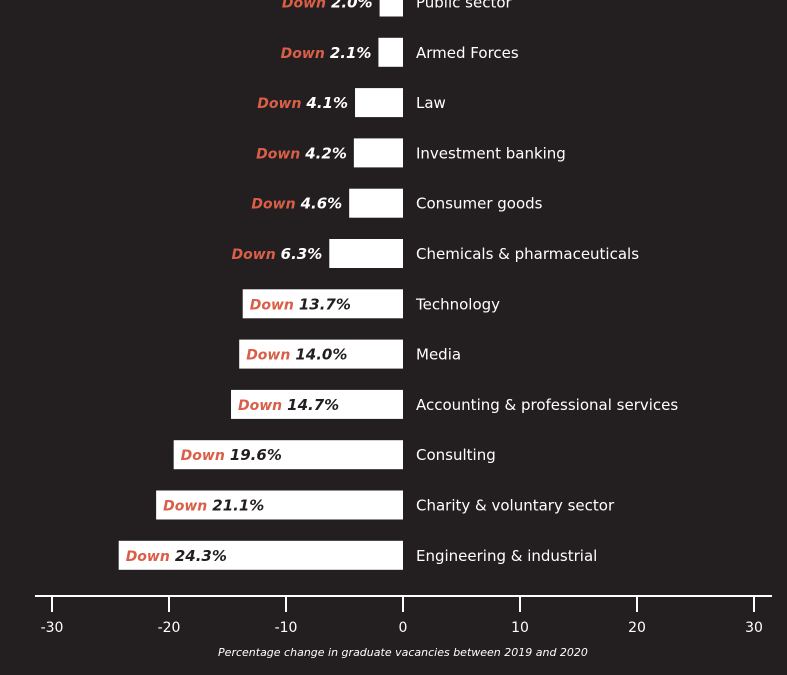 The width and height of the screenshot is (787, 675). I want to click on value-label-6: Down 13.7%, so click(300, 304).